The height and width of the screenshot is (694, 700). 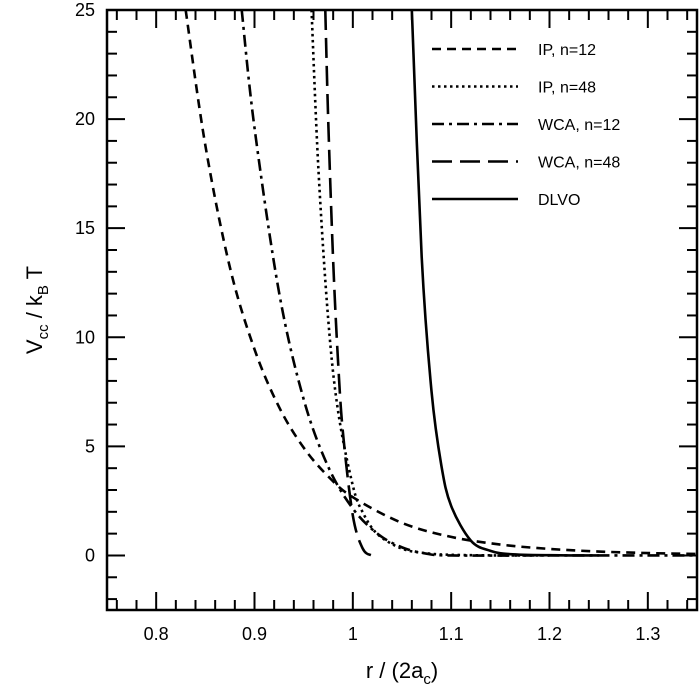 What do you see at coordinates (254, 634) in the screenshot?
I see `x-tick-label: 0.9` at bounding box center [254, 634].